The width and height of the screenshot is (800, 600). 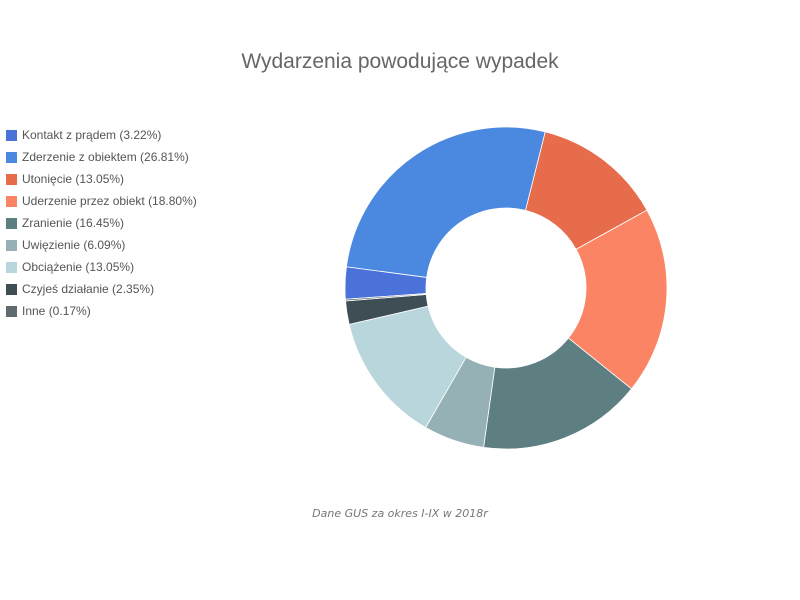 What do you see at coordinates (56, 311) in the screenshot?
I see `legend-label: Inne (0.17%)` at bounding box center [56, 311].